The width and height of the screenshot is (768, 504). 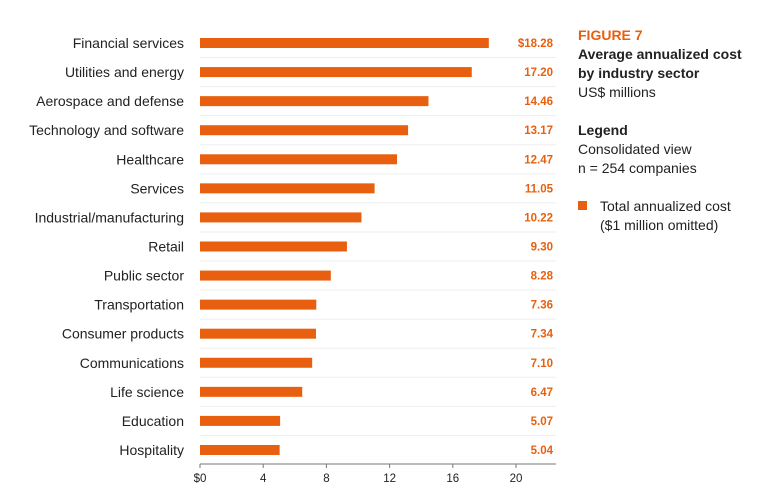 I want to click on value-label: 9.30, so click(x=542, y=247).